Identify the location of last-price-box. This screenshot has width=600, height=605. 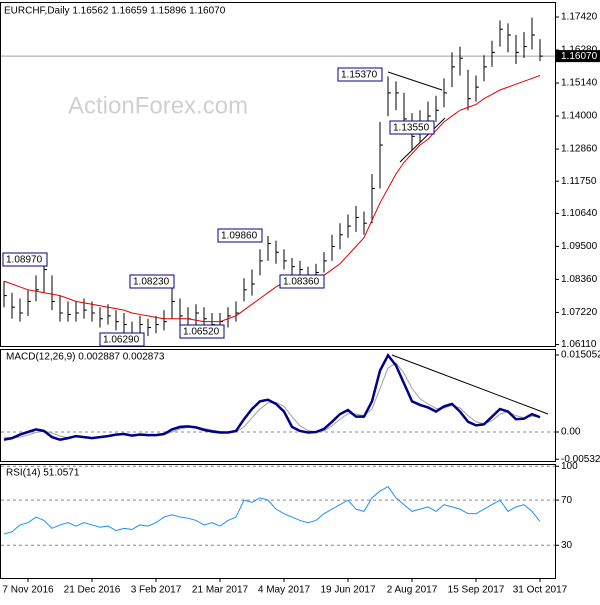
(578, 56).